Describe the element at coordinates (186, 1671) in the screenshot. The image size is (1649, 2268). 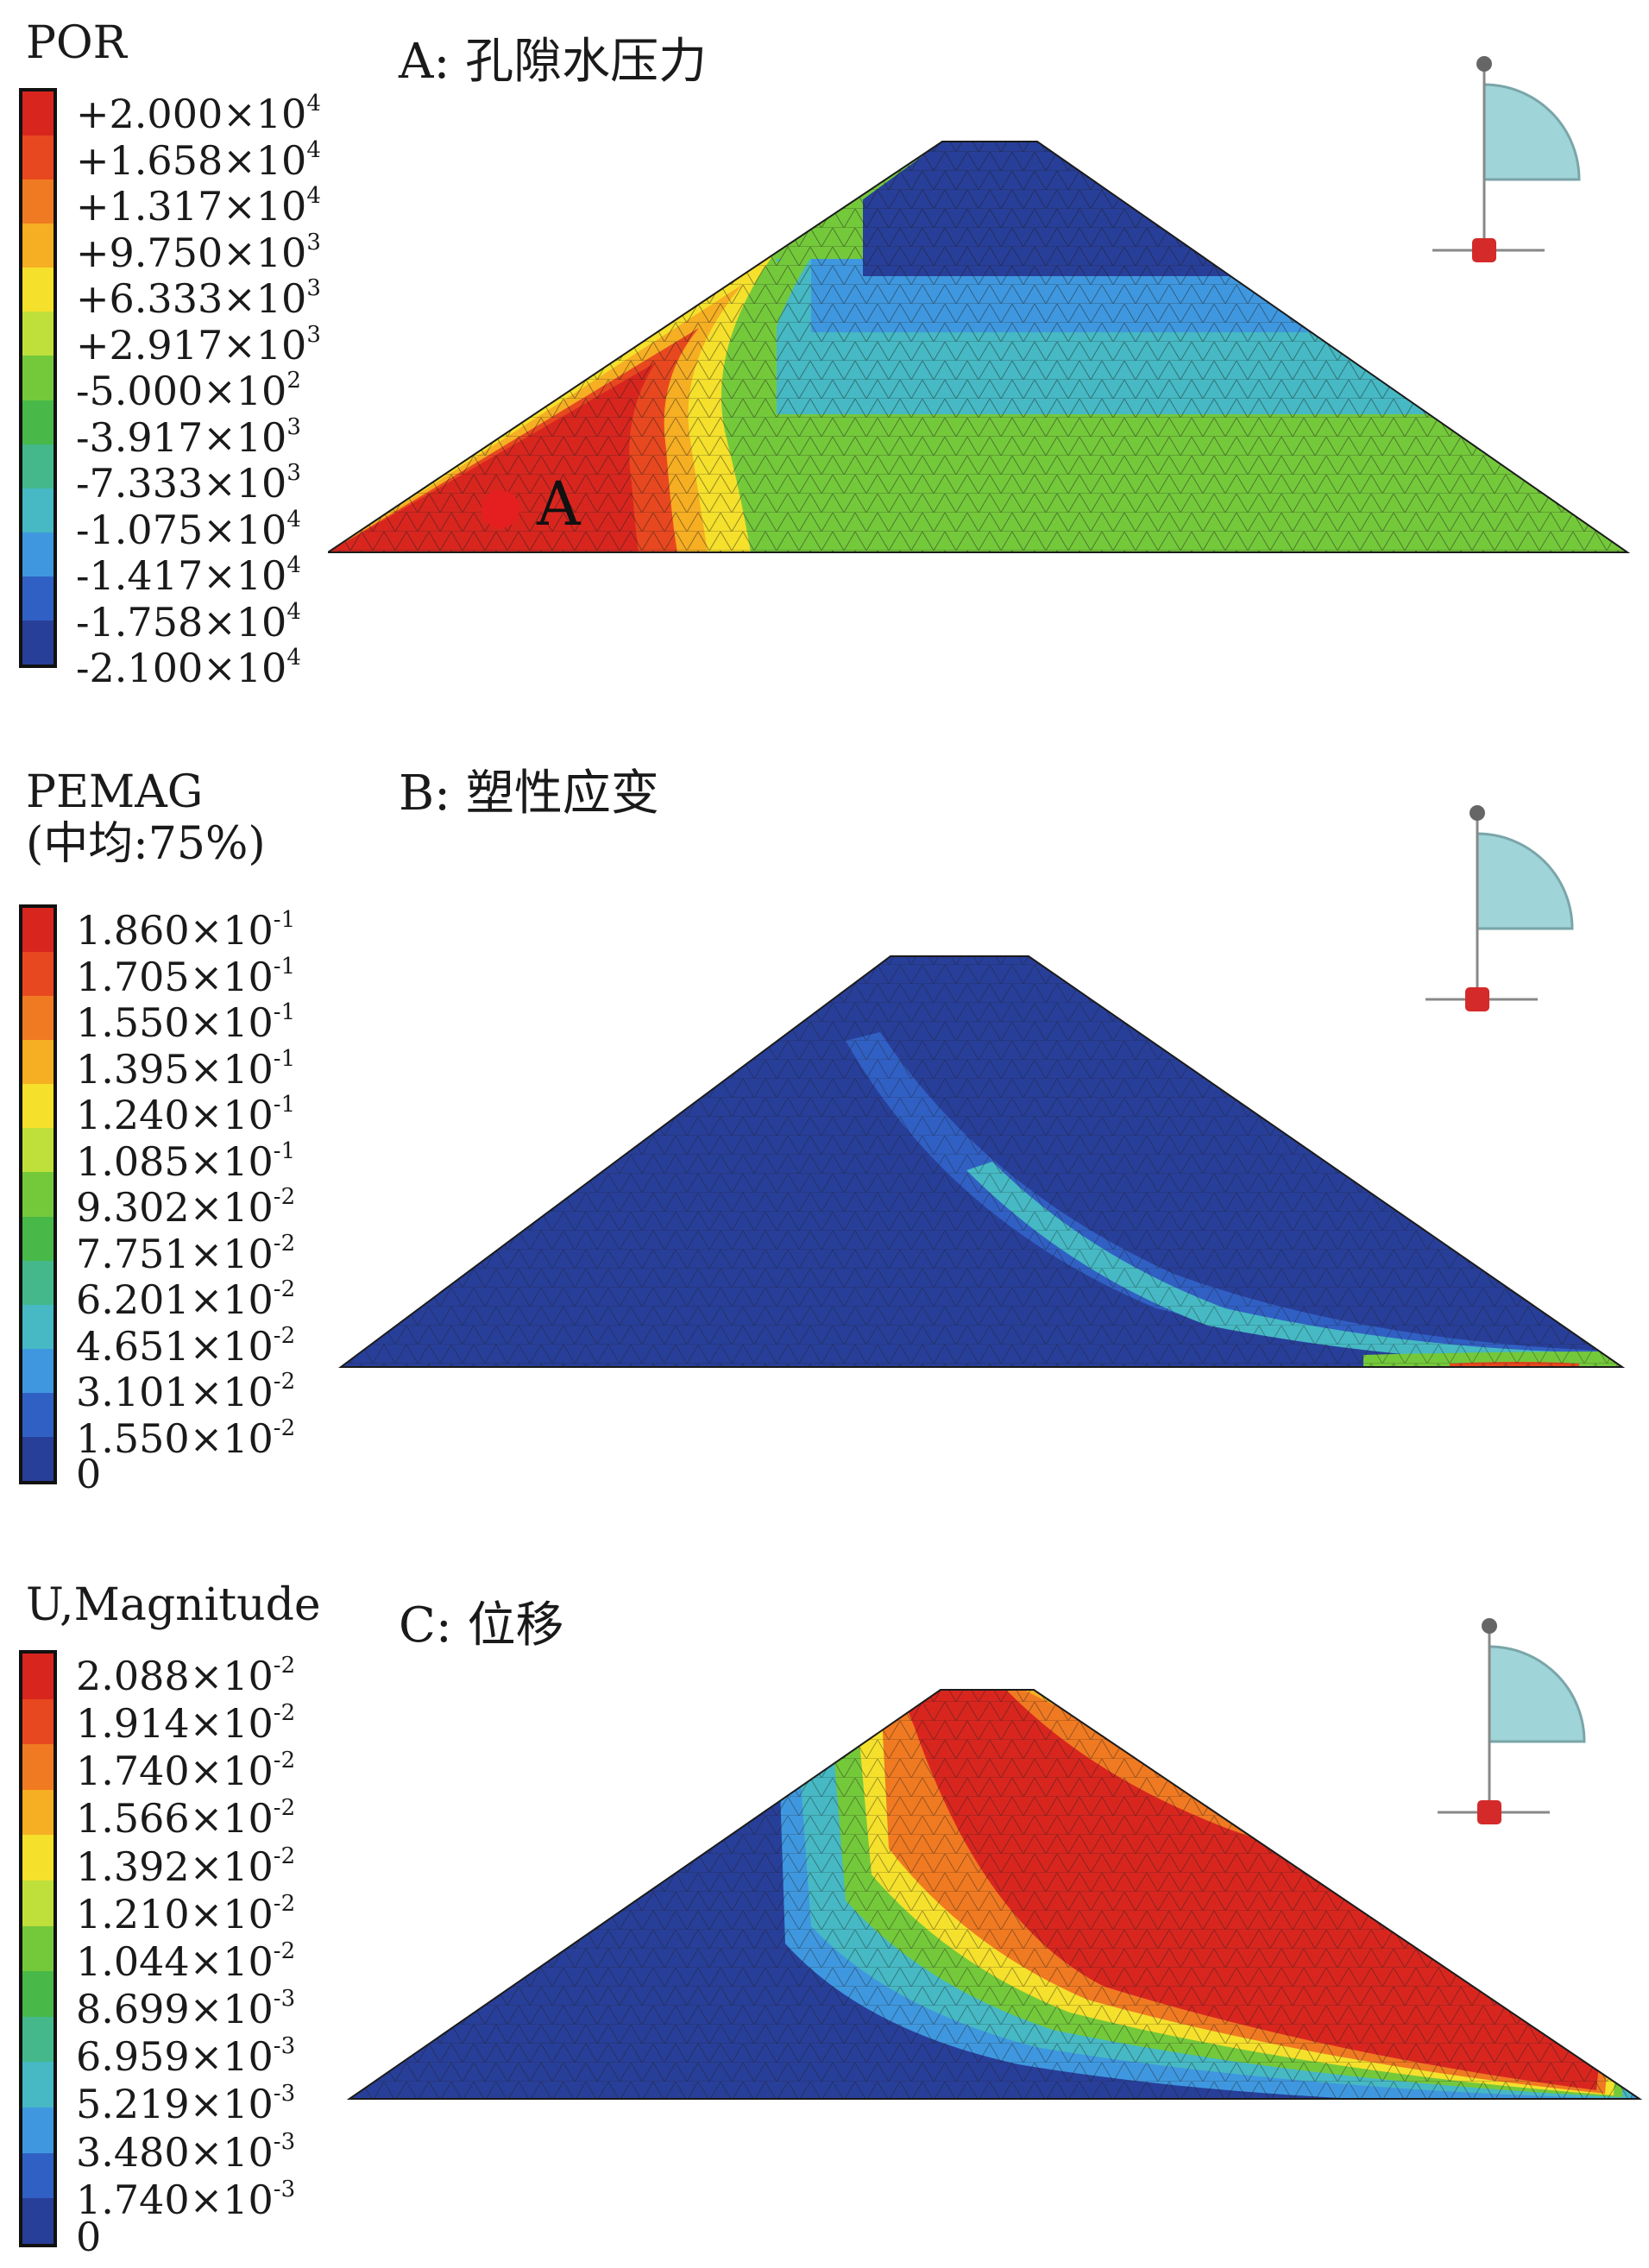
I see `legend-label: 2.088×10⁻²` at that location.